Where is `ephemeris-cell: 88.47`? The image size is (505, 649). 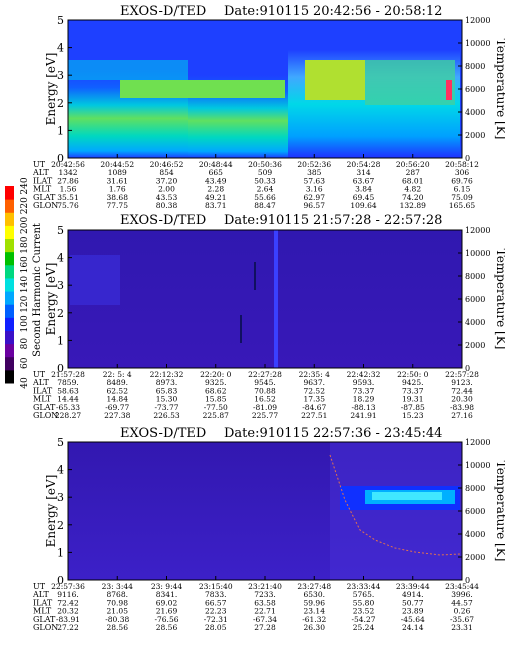 ephemeris-cell: 88.47 is located at coordinates (265, 205).